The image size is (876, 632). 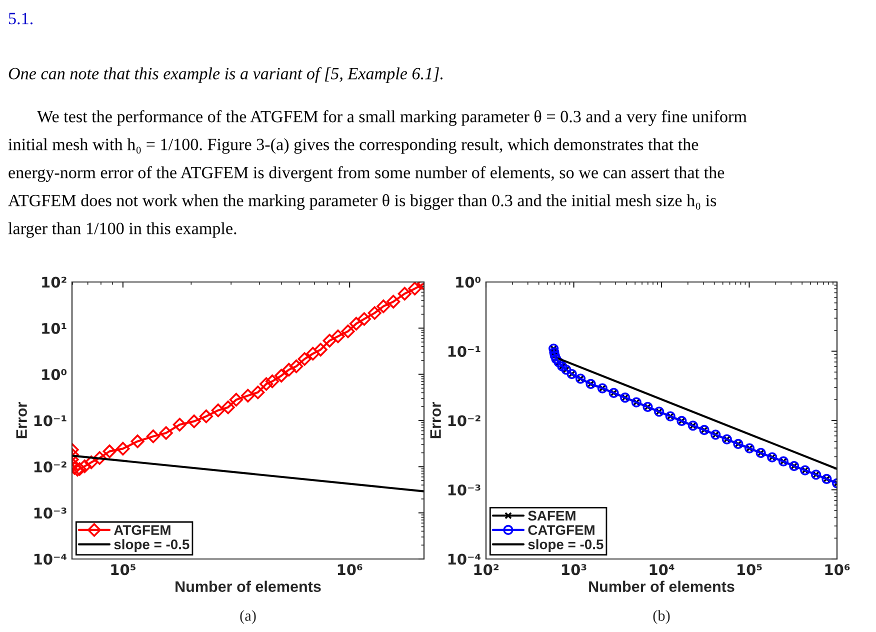 What do you see at coordinates (486, 570) in the screenshot?
I see `x-tick-label: 10²` at bounding box center [486, 570].